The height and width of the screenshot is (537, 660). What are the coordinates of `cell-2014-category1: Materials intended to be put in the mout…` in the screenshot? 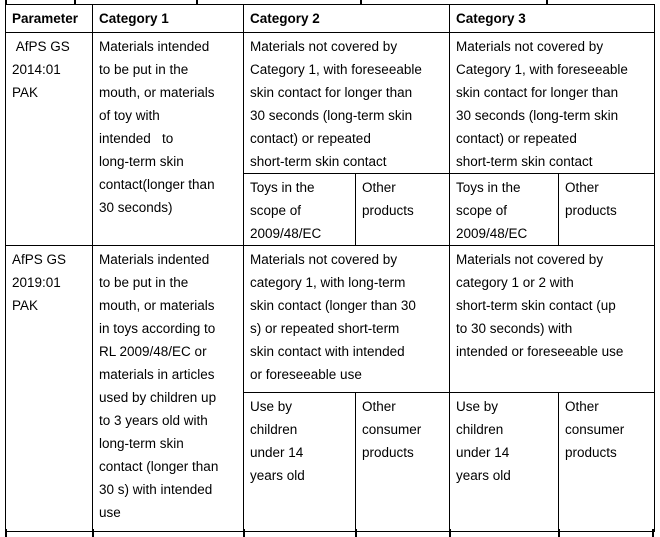 It's located at (168, 139).